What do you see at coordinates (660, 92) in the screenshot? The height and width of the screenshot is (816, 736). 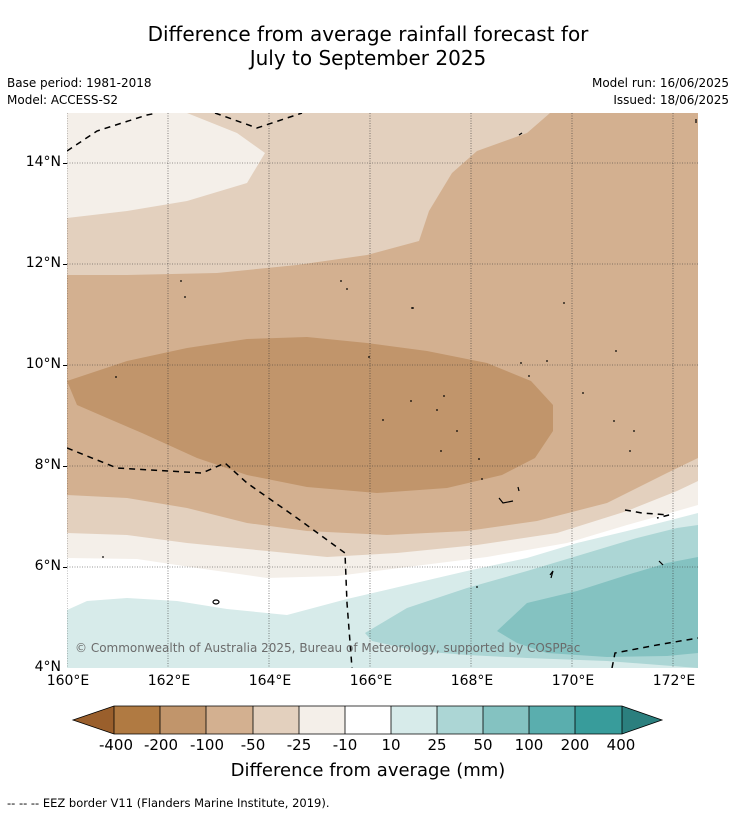 I see `run-info: Model run: 16/06/2025 Issued: 18/06/2025` at bounding box center [660, 92].